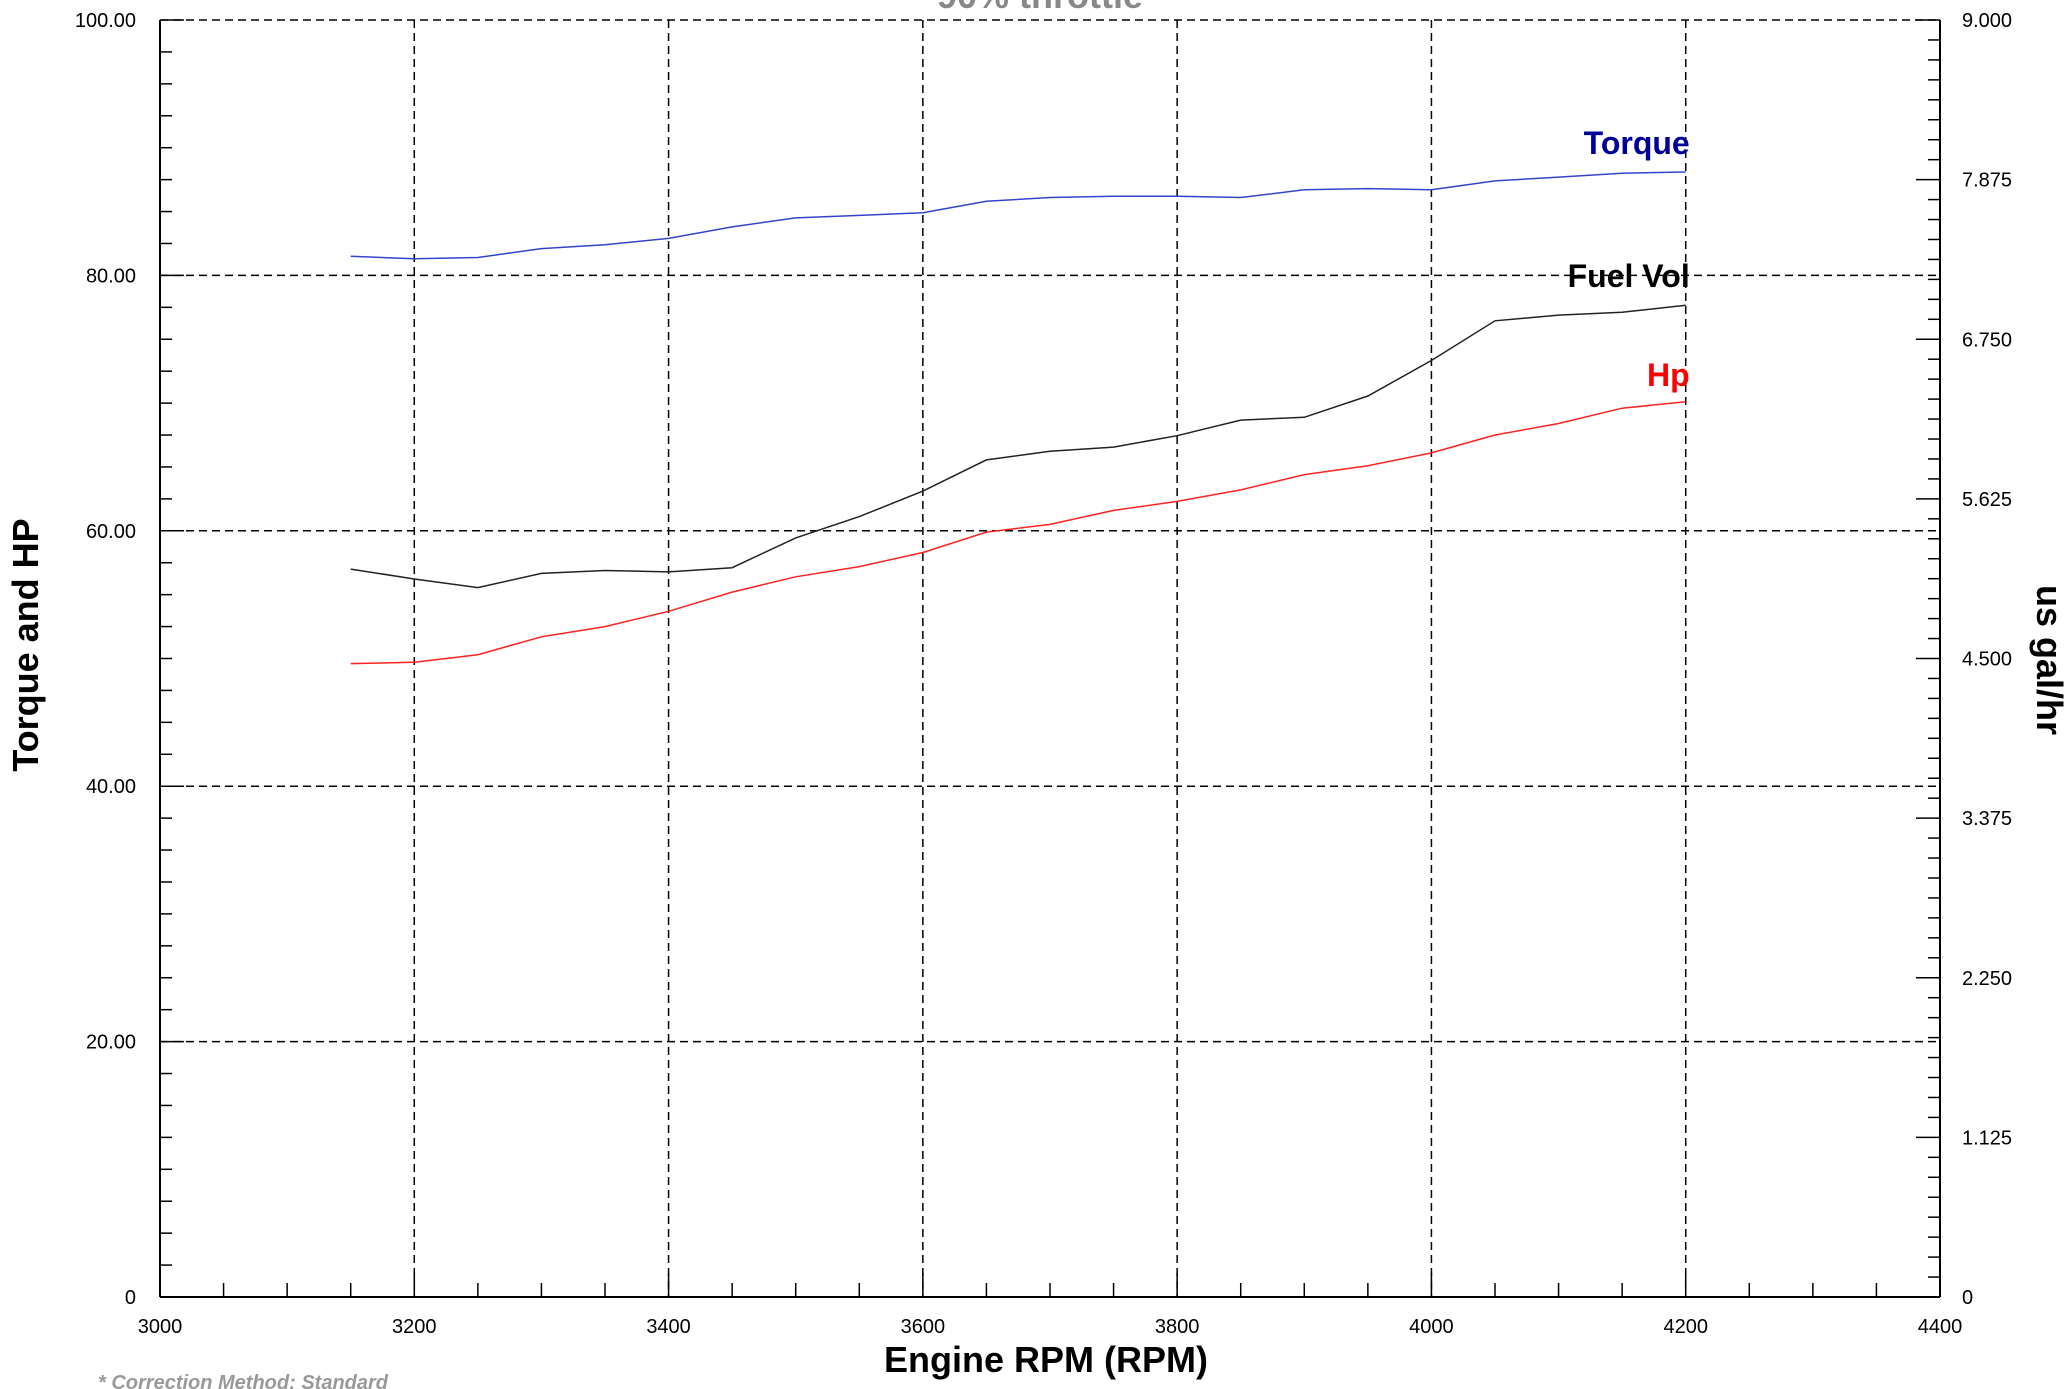 Image resolution: width=2070 pixels, height=1389 pixels. I want to click on x-axis-title: Engine RPM (RPM), so click(1046, 1359).